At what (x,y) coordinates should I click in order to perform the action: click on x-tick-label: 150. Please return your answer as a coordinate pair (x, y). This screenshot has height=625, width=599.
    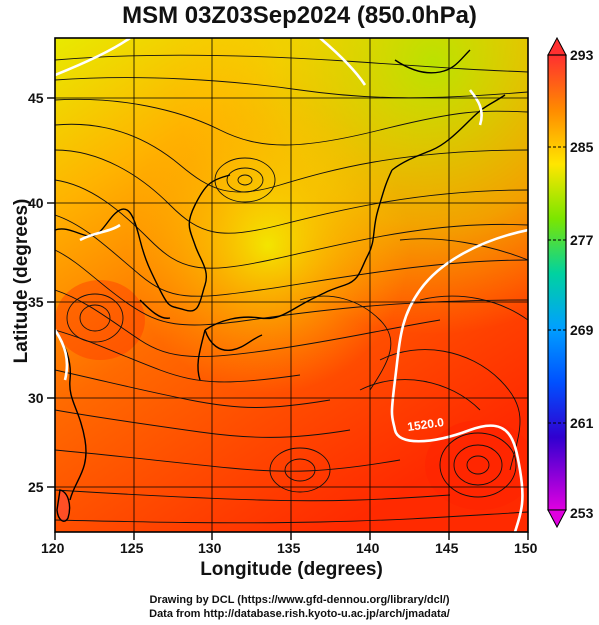
    Looking at the image, I should click on (526, 548).